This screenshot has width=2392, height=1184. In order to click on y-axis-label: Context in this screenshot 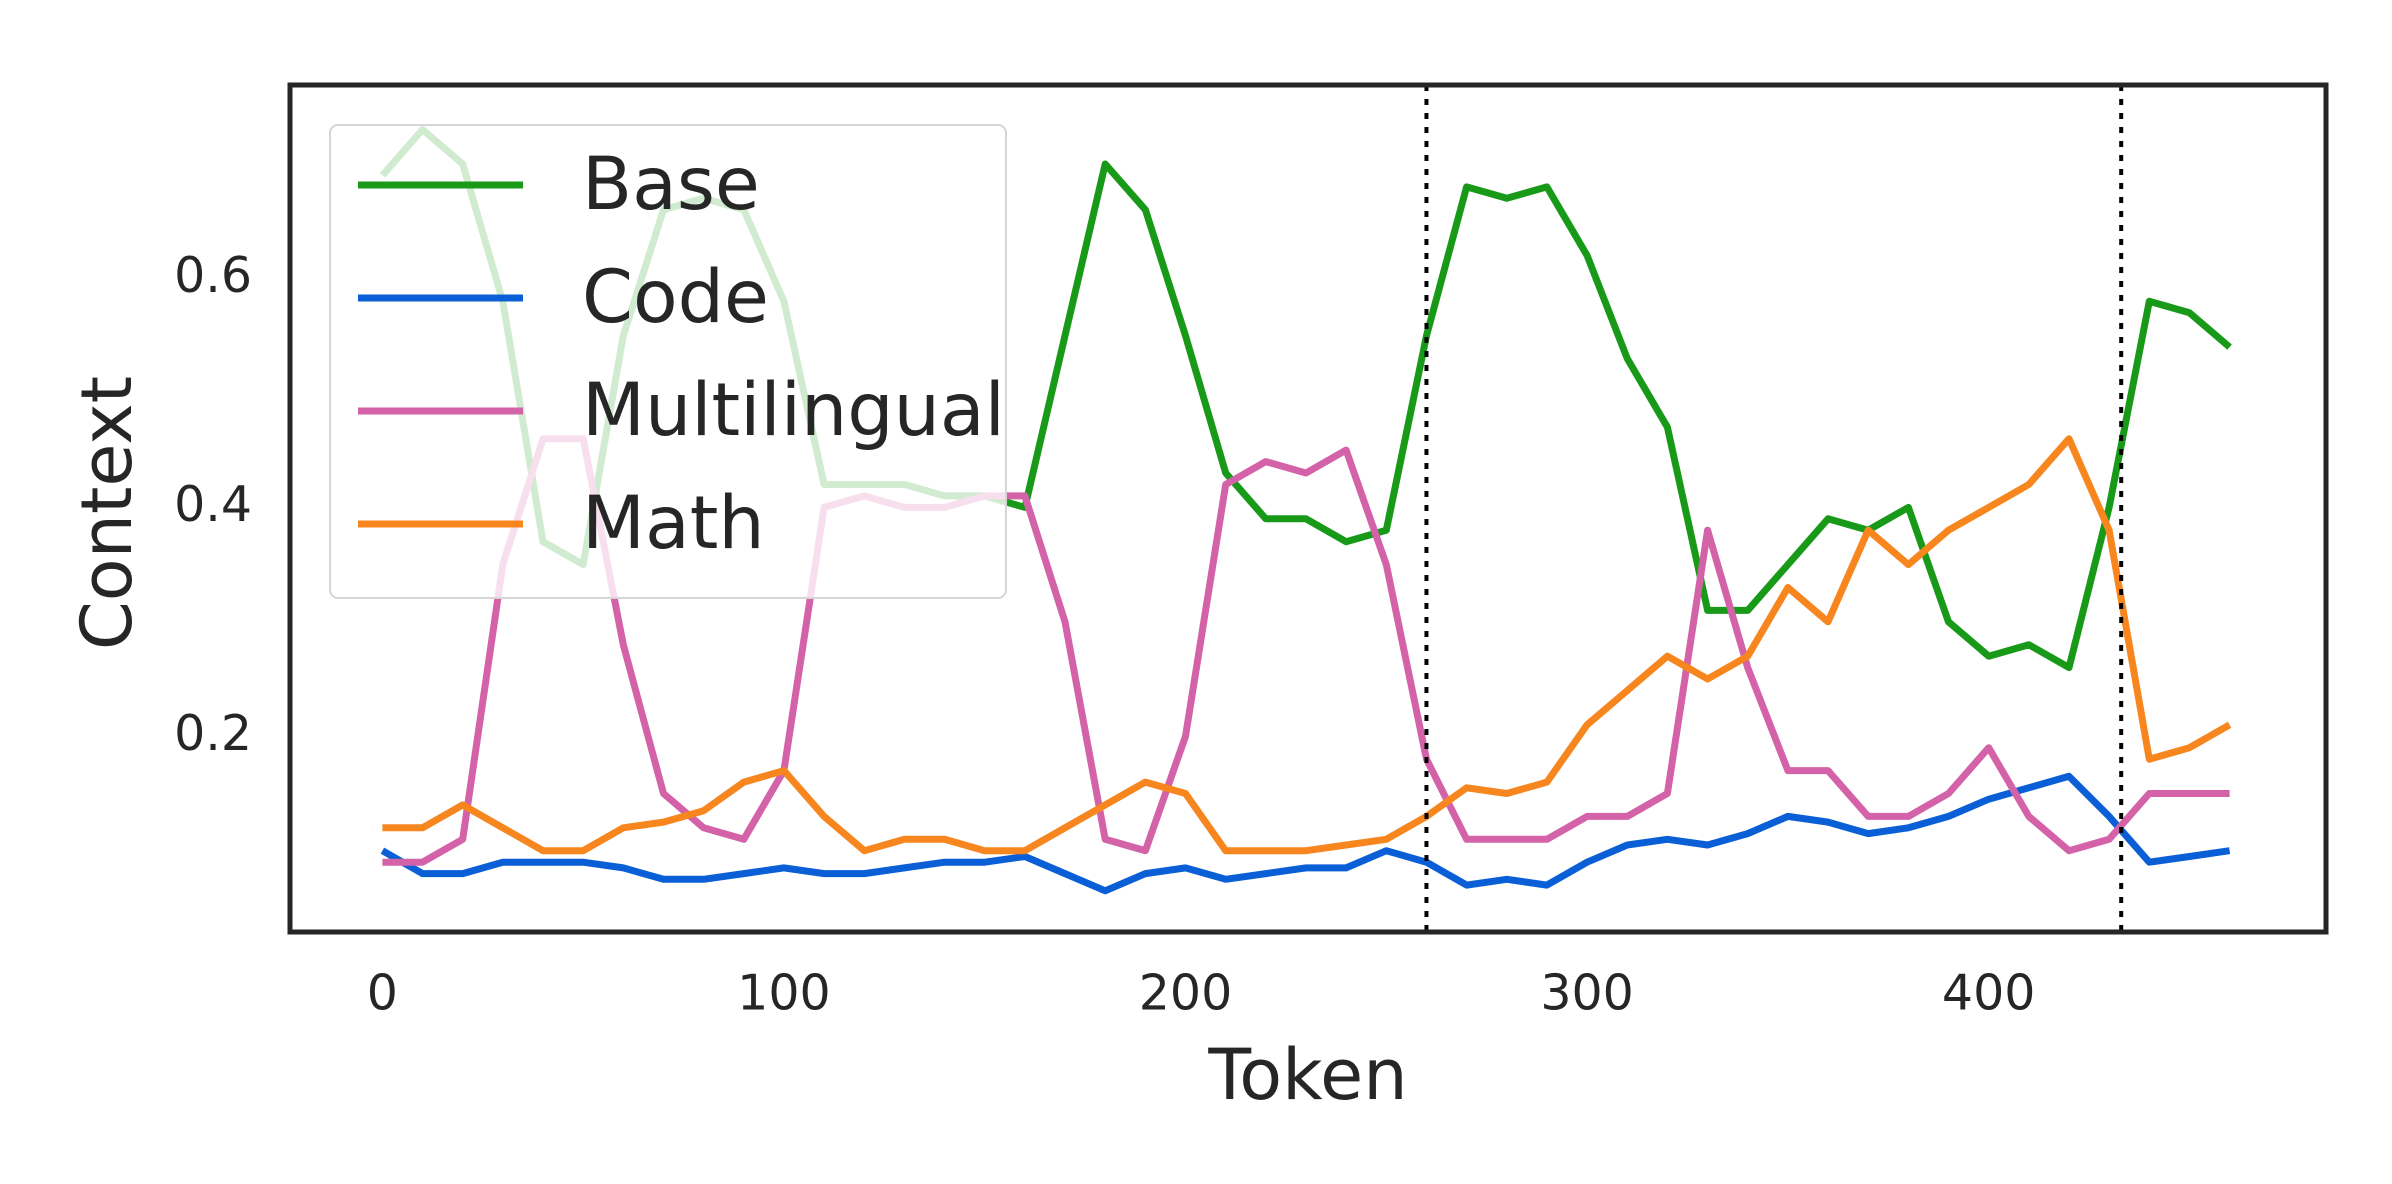, I will do `click(107, 513)`.